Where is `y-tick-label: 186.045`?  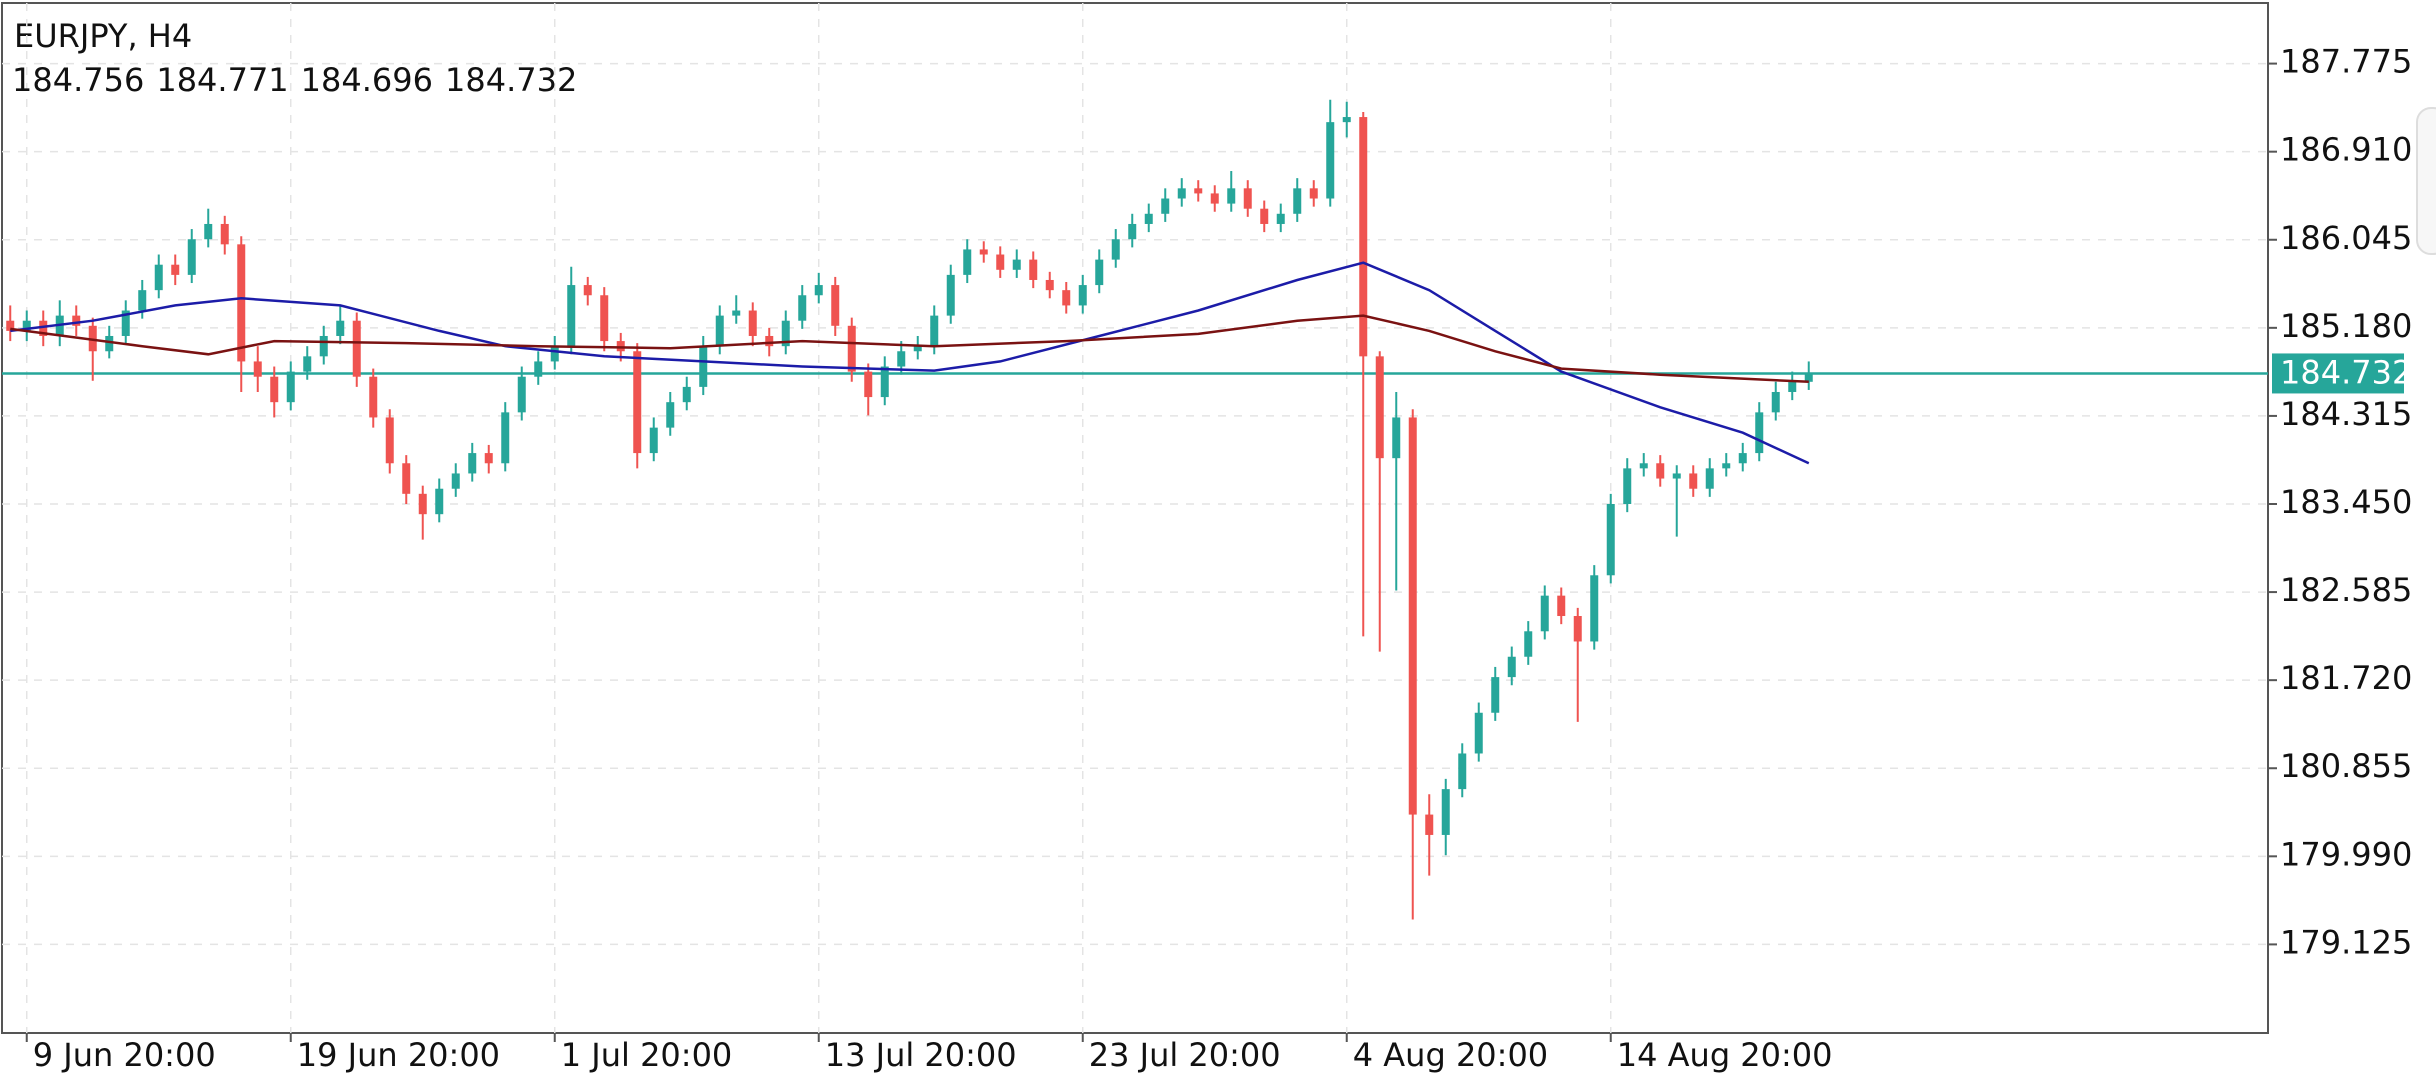
y-tick-label: 186.045 is located at coordinates (2346, 238).